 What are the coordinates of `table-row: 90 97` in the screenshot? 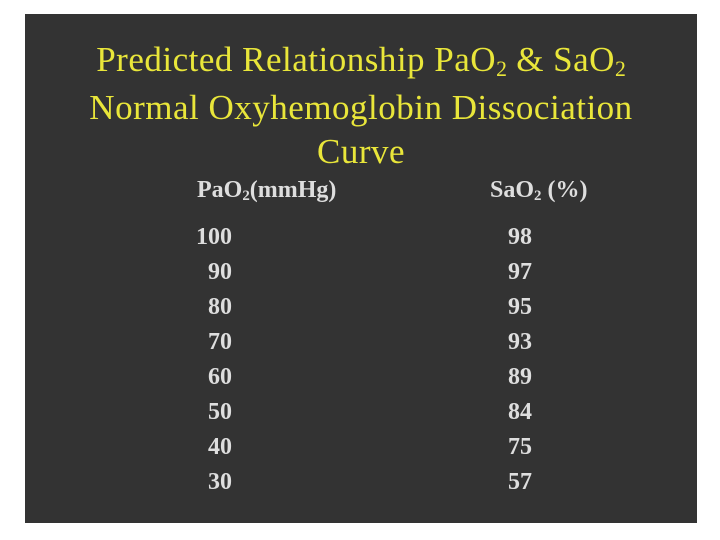 It's located at (361, 272).